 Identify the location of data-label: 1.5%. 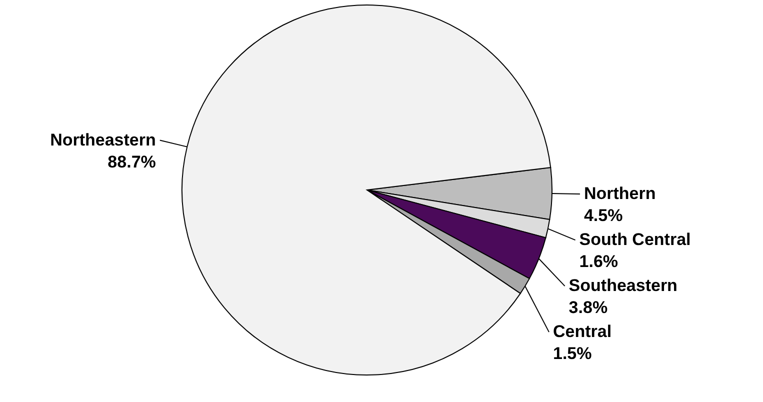
(572, 354).